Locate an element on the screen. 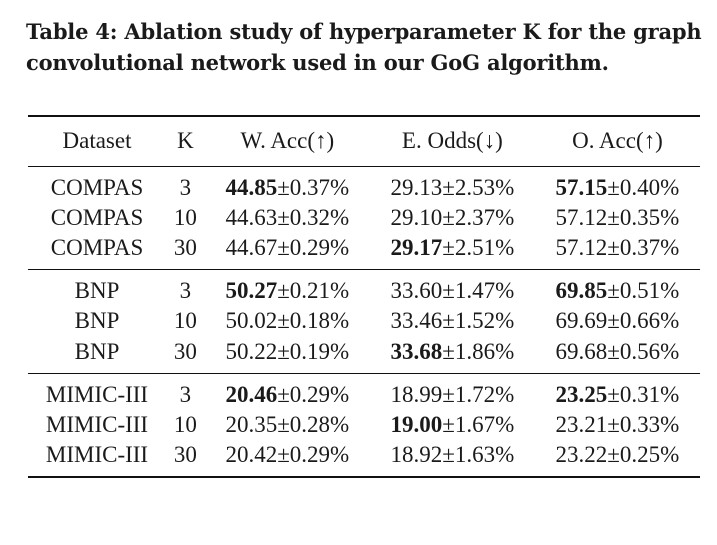 Image resolution: width=717 pixels, height=545 pixels. w-acc-cell: 50.02±0.18% is located at coordinates (287, 321).